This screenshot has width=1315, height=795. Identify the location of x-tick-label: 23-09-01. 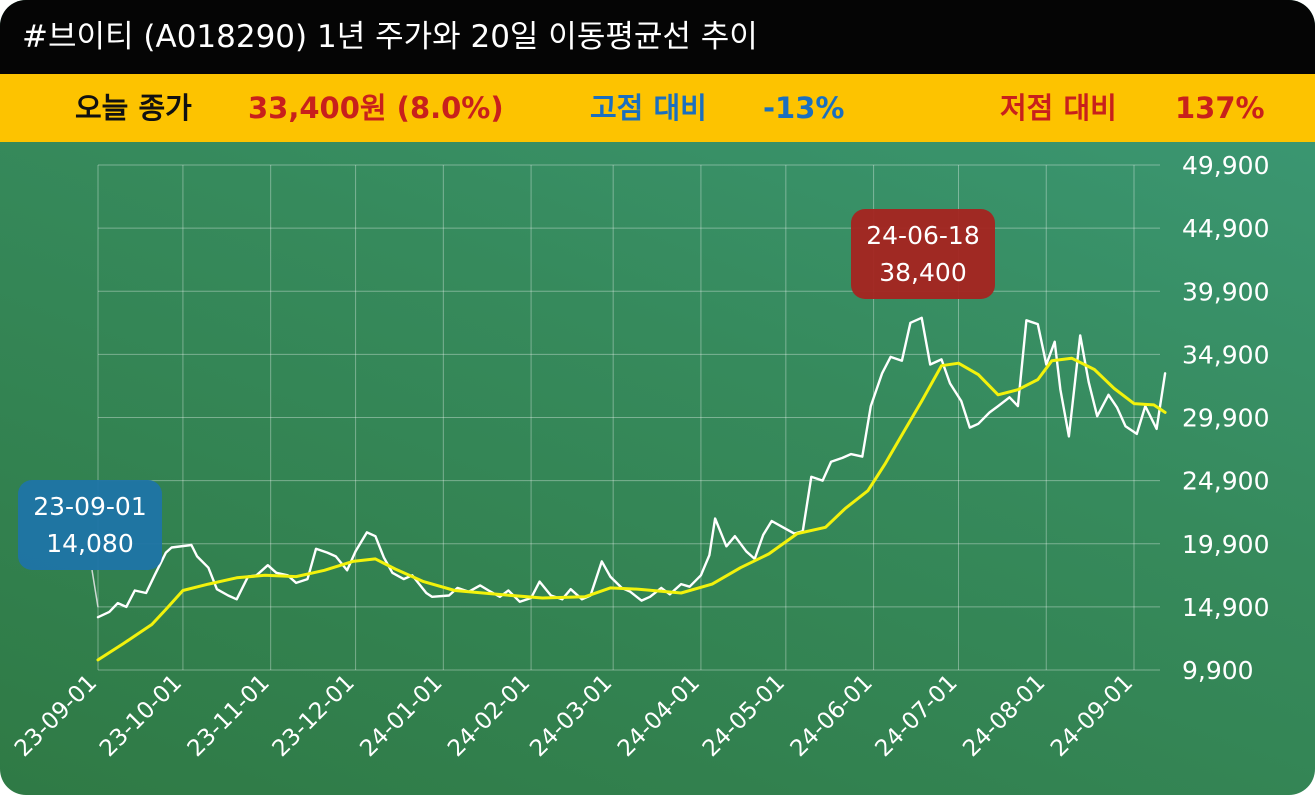
(56, 716).